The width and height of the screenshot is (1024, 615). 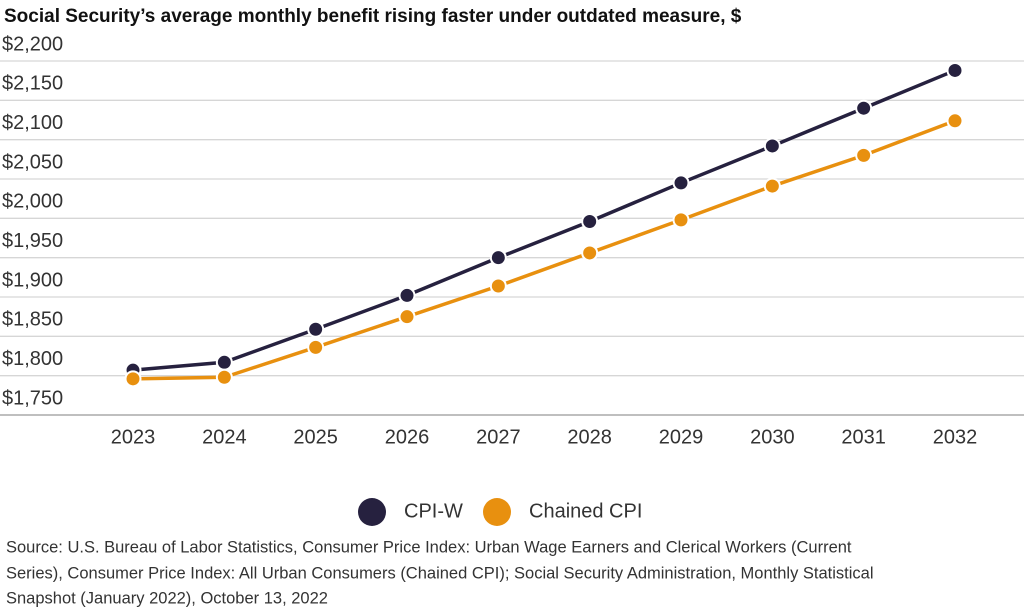 I want to click on x-tick-label: 2023, so click(x=133, y=437).